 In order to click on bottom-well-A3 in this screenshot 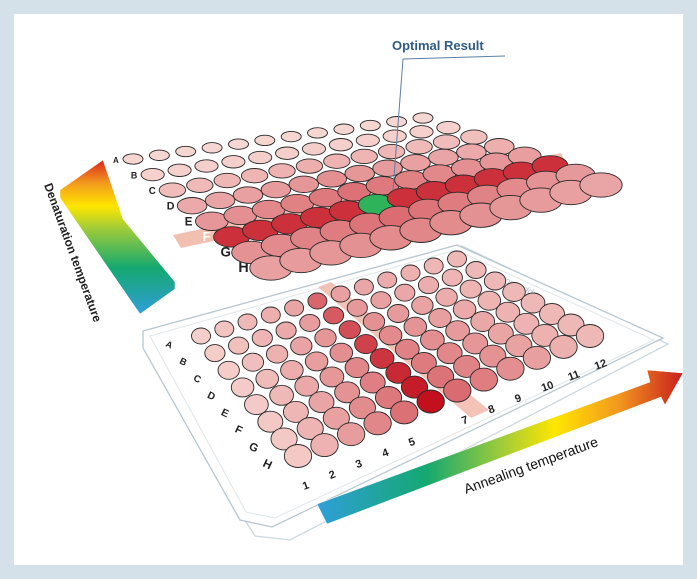, I will do `click(247, 322)`.